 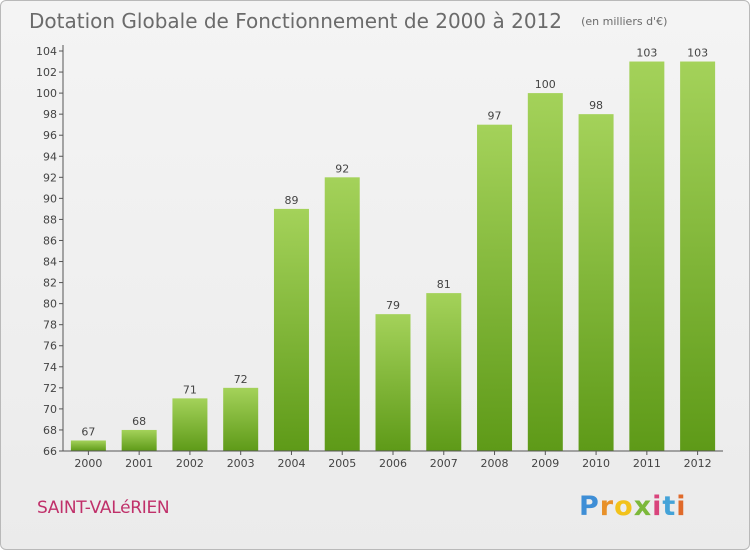 I want to click on y-tick-label: 102, so click(x=46, y=72).